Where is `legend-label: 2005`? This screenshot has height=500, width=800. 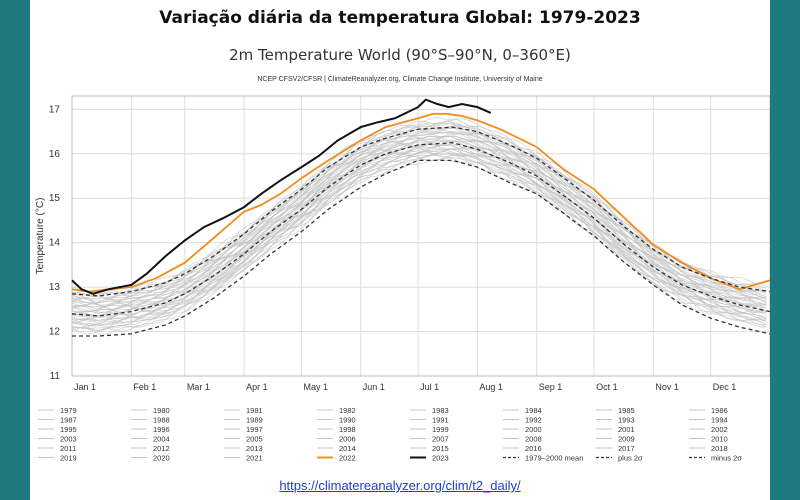 legend-label: 2005 is located at coordinates (254, 439).